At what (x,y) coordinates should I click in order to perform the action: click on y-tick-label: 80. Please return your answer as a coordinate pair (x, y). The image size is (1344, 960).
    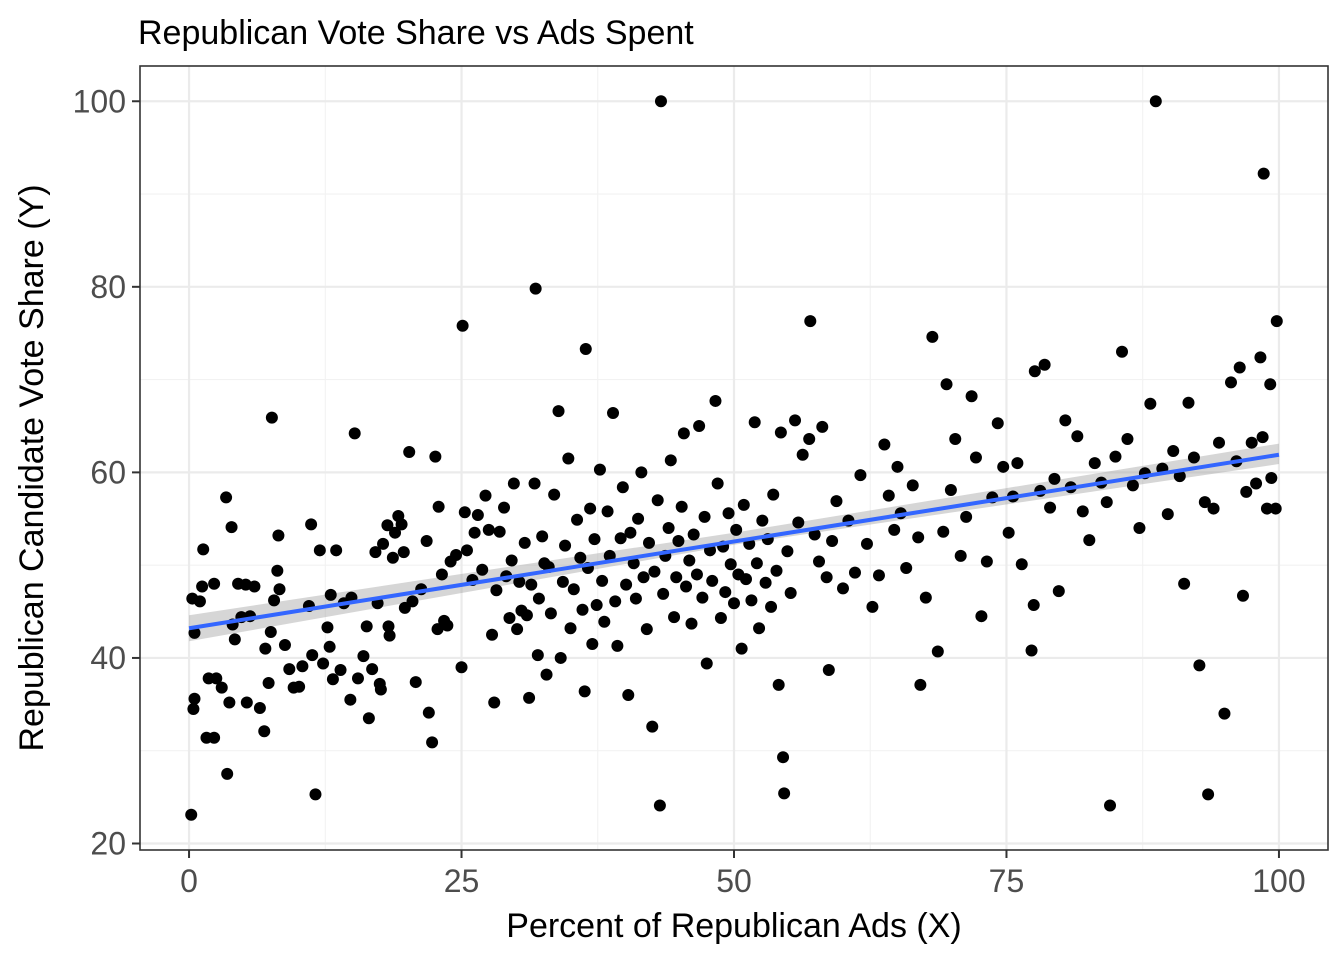
    Looking at the image, I should click on (108, 287).